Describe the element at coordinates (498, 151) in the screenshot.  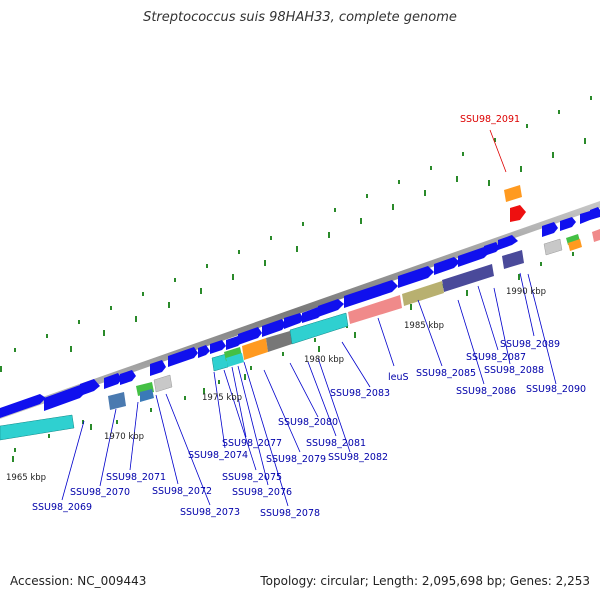
I see `label-leader-2091` at that location.